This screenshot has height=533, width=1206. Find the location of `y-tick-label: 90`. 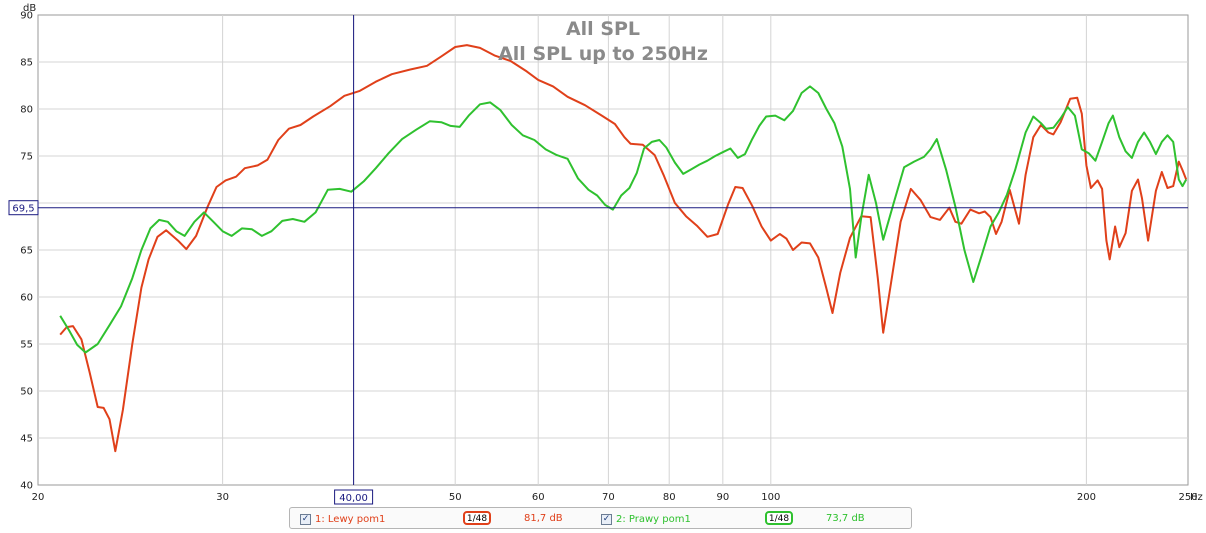

y-tick-label: 90 is located at coordinates (26, 16).